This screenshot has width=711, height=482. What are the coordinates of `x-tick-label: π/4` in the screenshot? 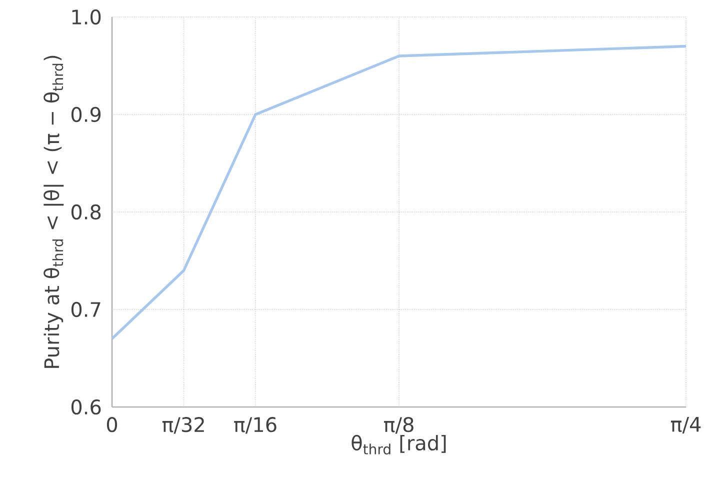 It's located at (685, 425).